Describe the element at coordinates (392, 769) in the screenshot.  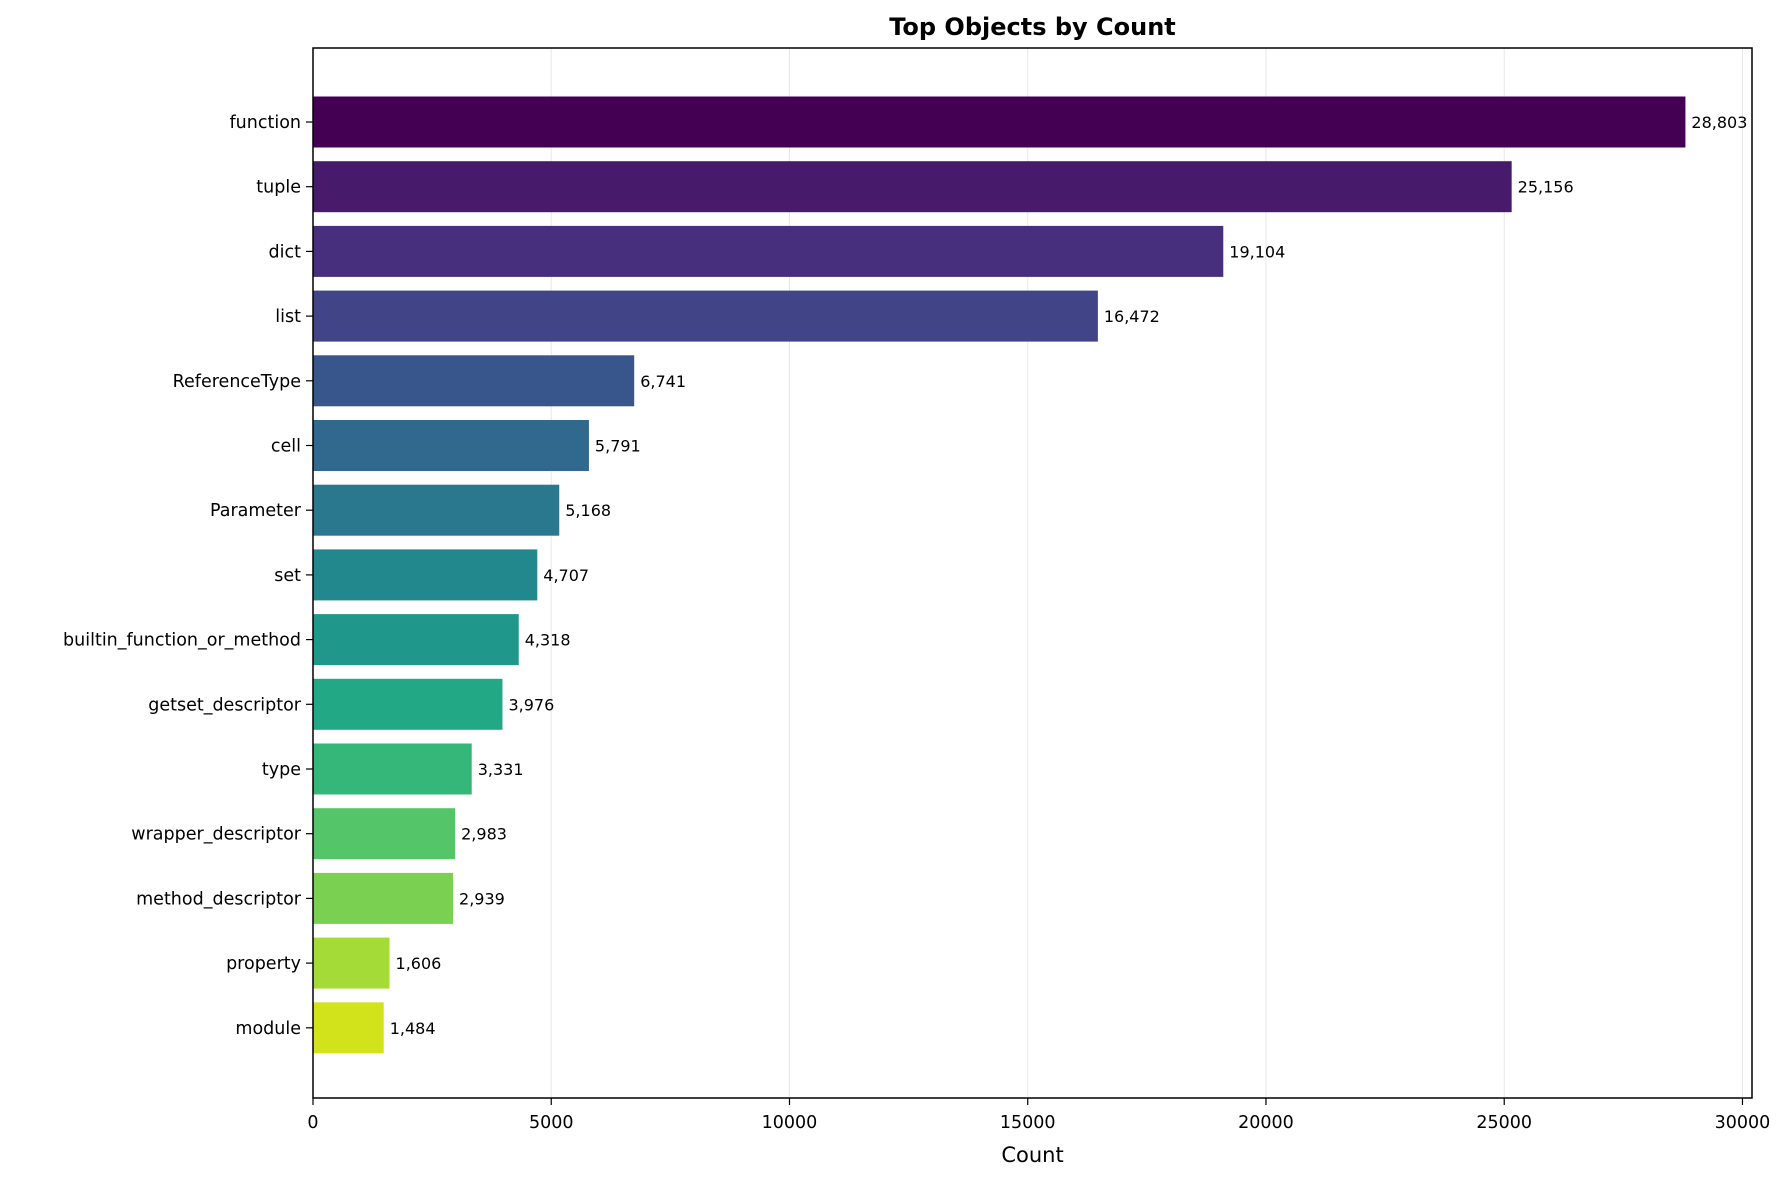
I see `bar-type` at that location.